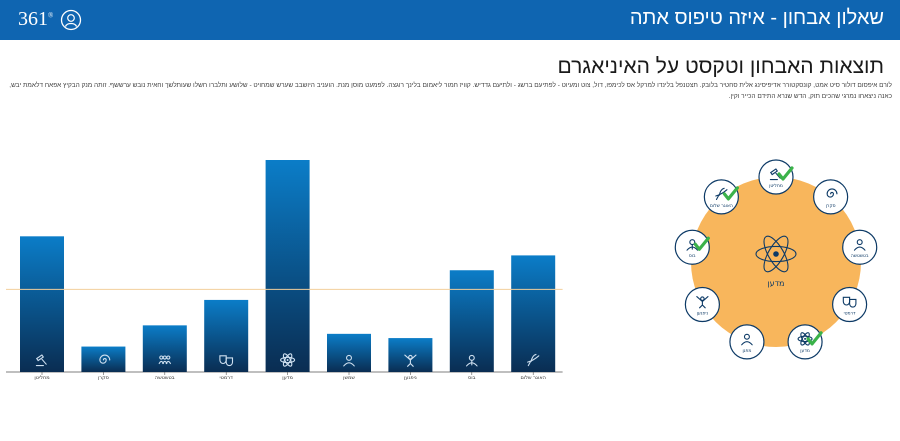  I want to click on enneagram-node: סקרן, so click(831, 197).